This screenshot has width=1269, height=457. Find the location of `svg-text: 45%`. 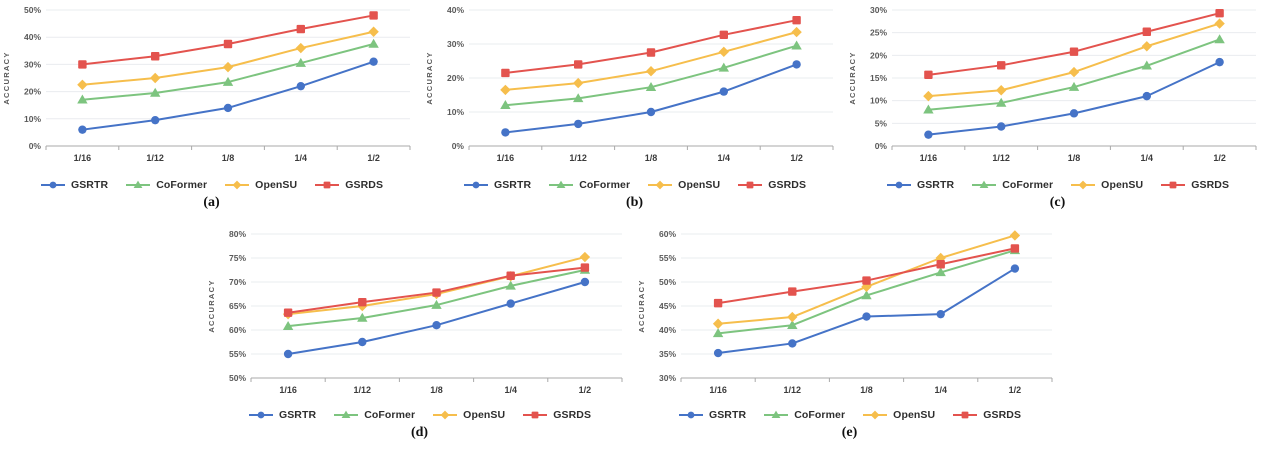

svg-text: 45% is located at coordinates (666, 306).